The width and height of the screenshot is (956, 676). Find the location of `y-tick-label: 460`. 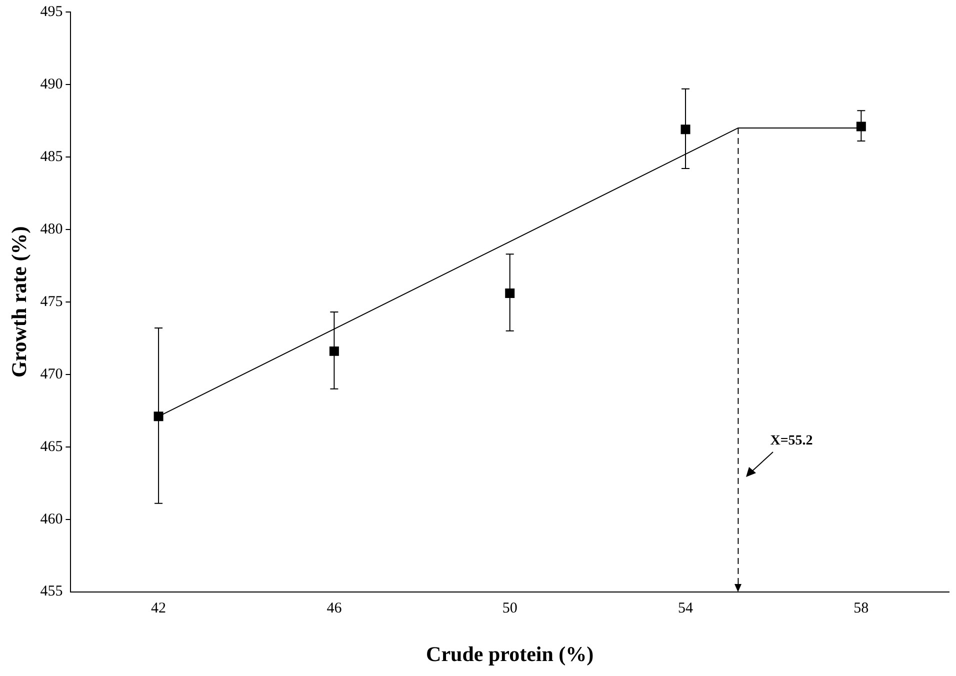

y-tick-label: 460 is located at coordinates (51, 519).